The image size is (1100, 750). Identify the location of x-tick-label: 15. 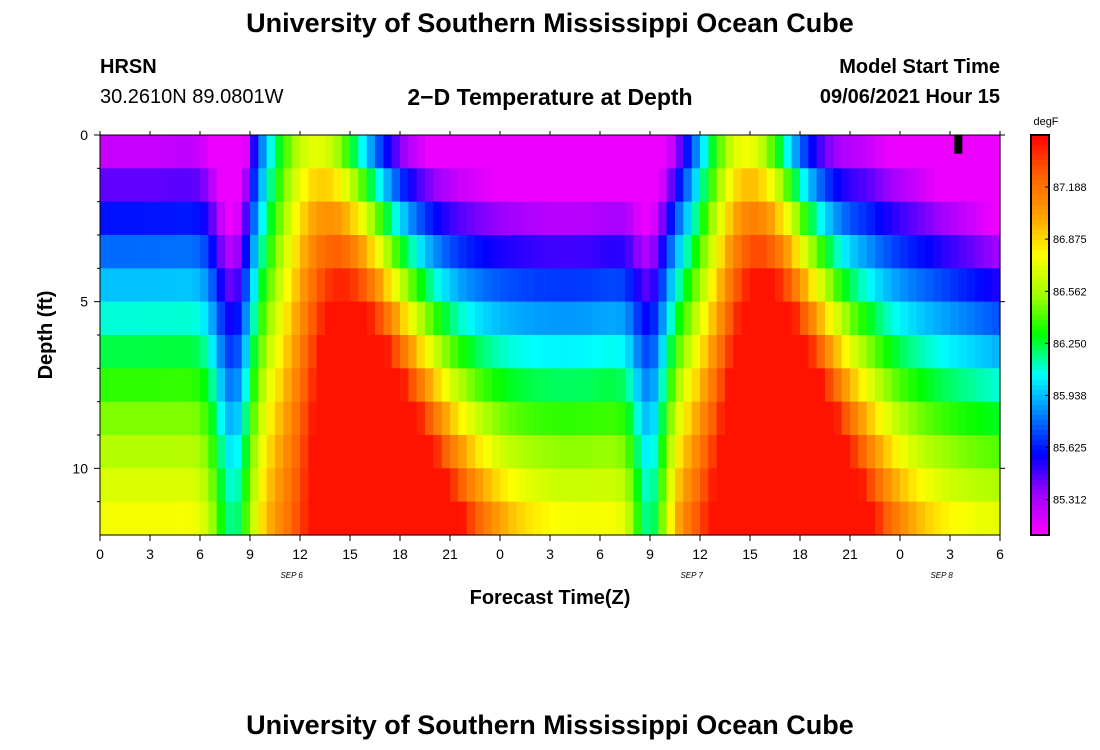
(750, 554).